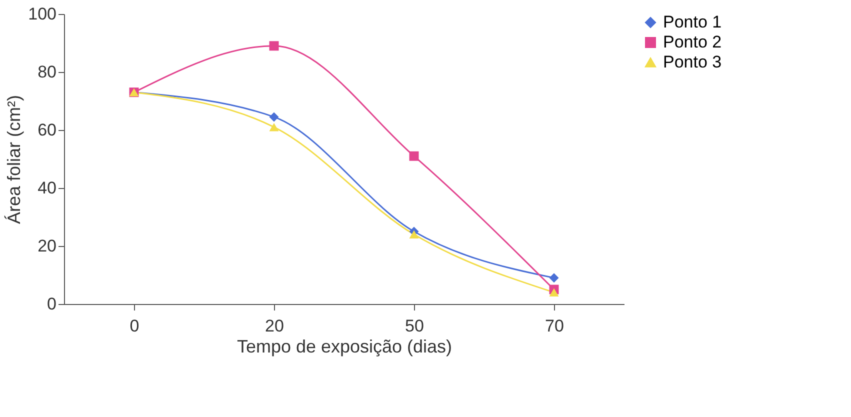 This screenshot has width=851, height=417. What do you see at coordinates (414, 326) in the screenshot?
I see `x-tick-label: 50` at bounding box center [414, 326].